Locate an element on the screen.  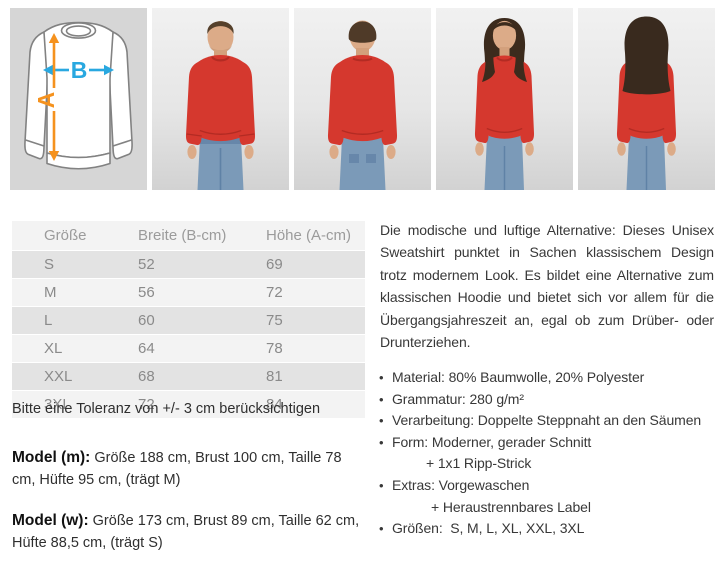
table-row: 3XL 72 84 is located at coordinates (188, 404).